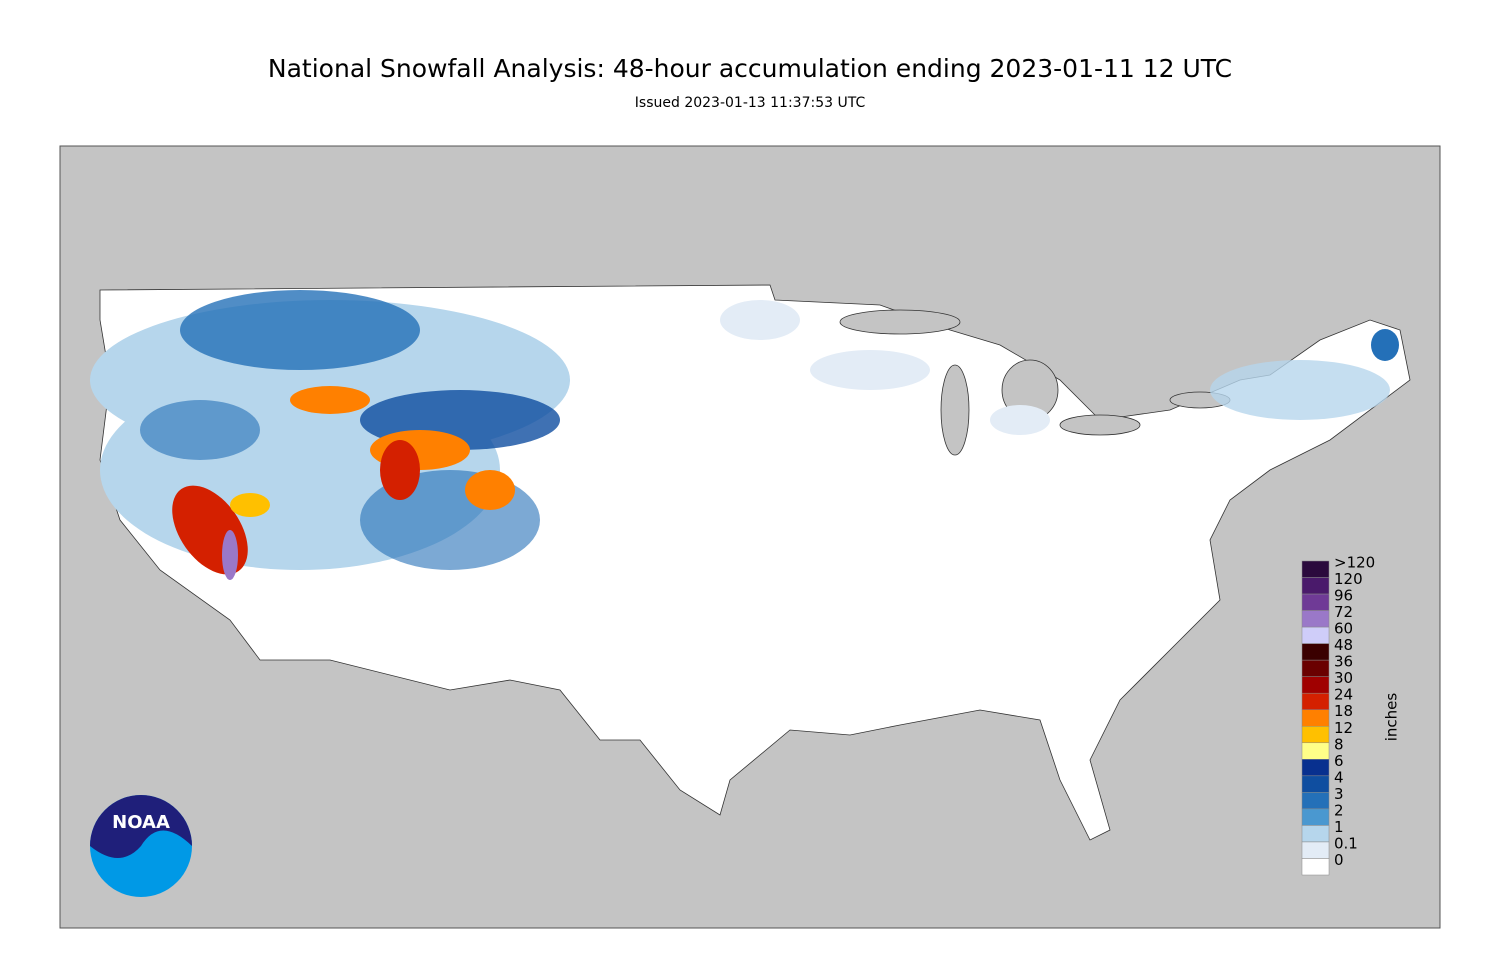 Image resolution: width=1500 pixels, height=978 pixels. I want to click on legend-label: 120, so click(1348, 579).